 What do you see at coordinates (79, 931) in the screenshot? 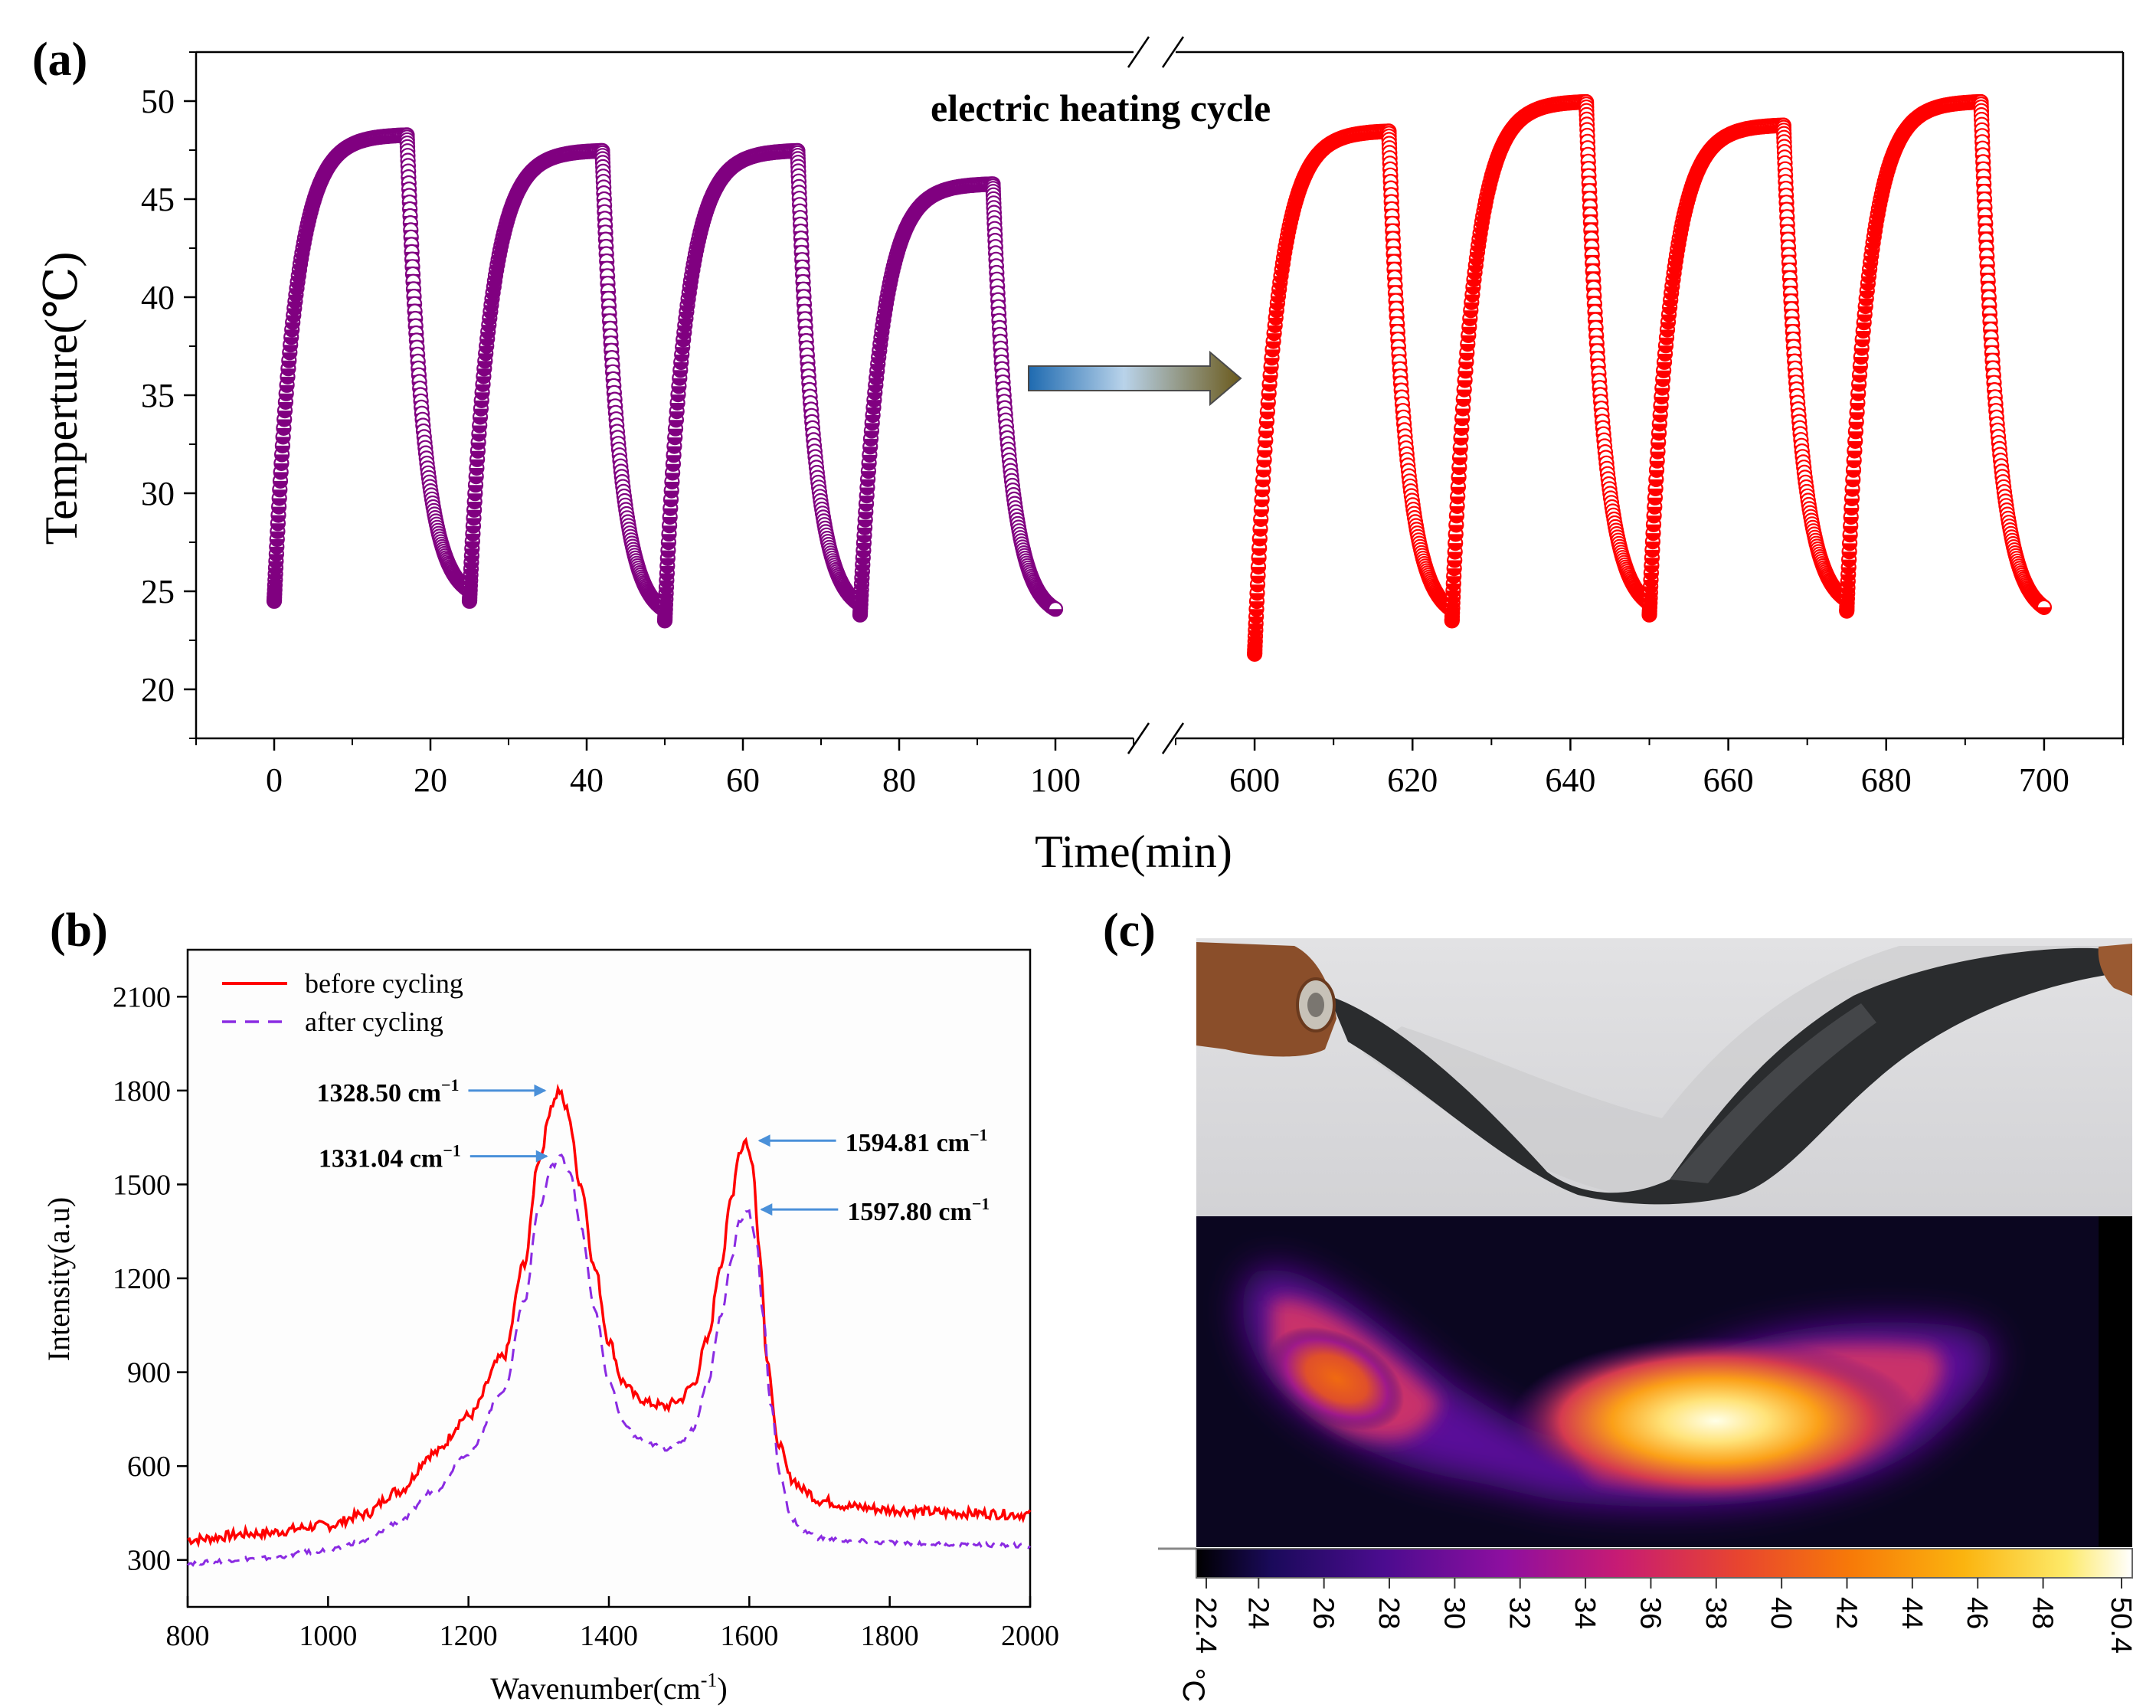
I see `panel-label-b: (b)` at bounding box center [79, 931].